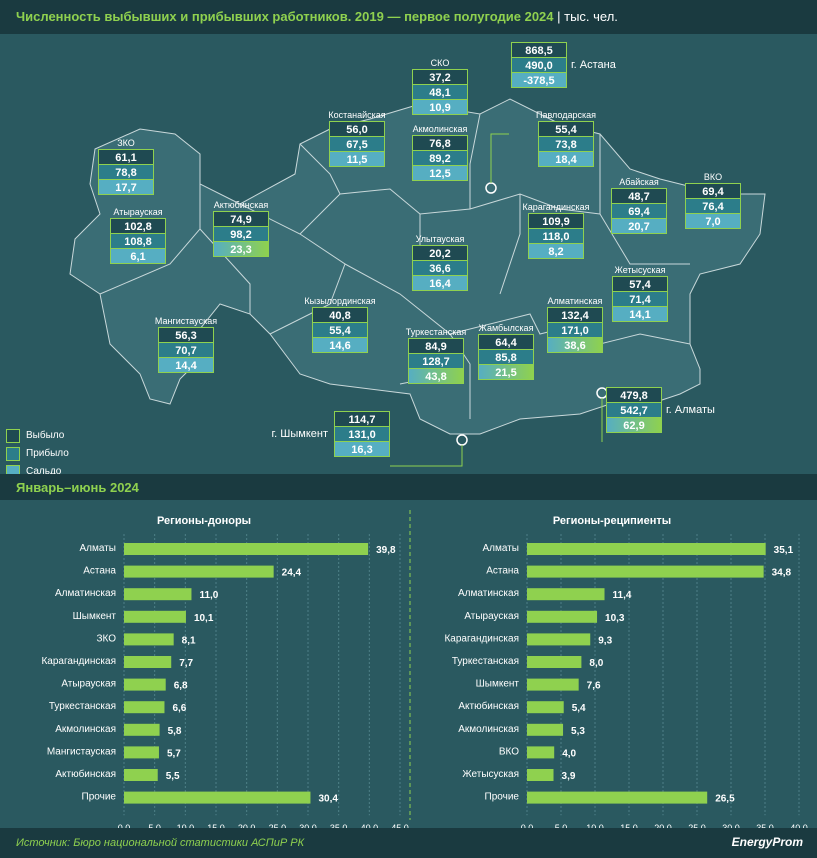  I want to click on shymkent-marker, so click(462, 440).